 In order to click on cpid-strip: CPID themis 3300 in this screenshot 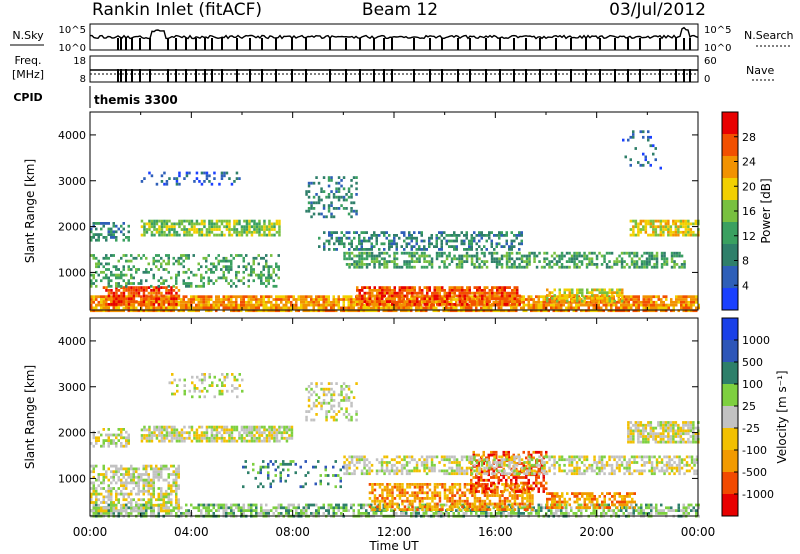, I will do `click(95, 97)`.